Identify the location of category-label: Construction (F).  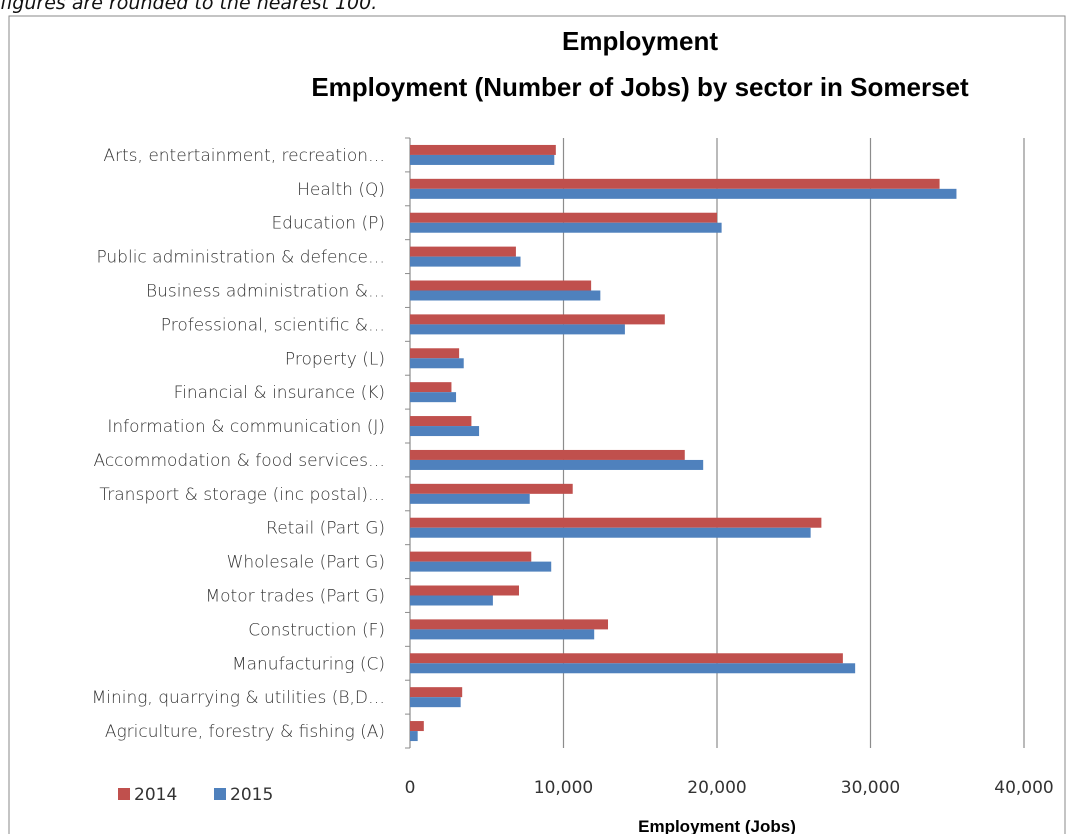
(316, 630).